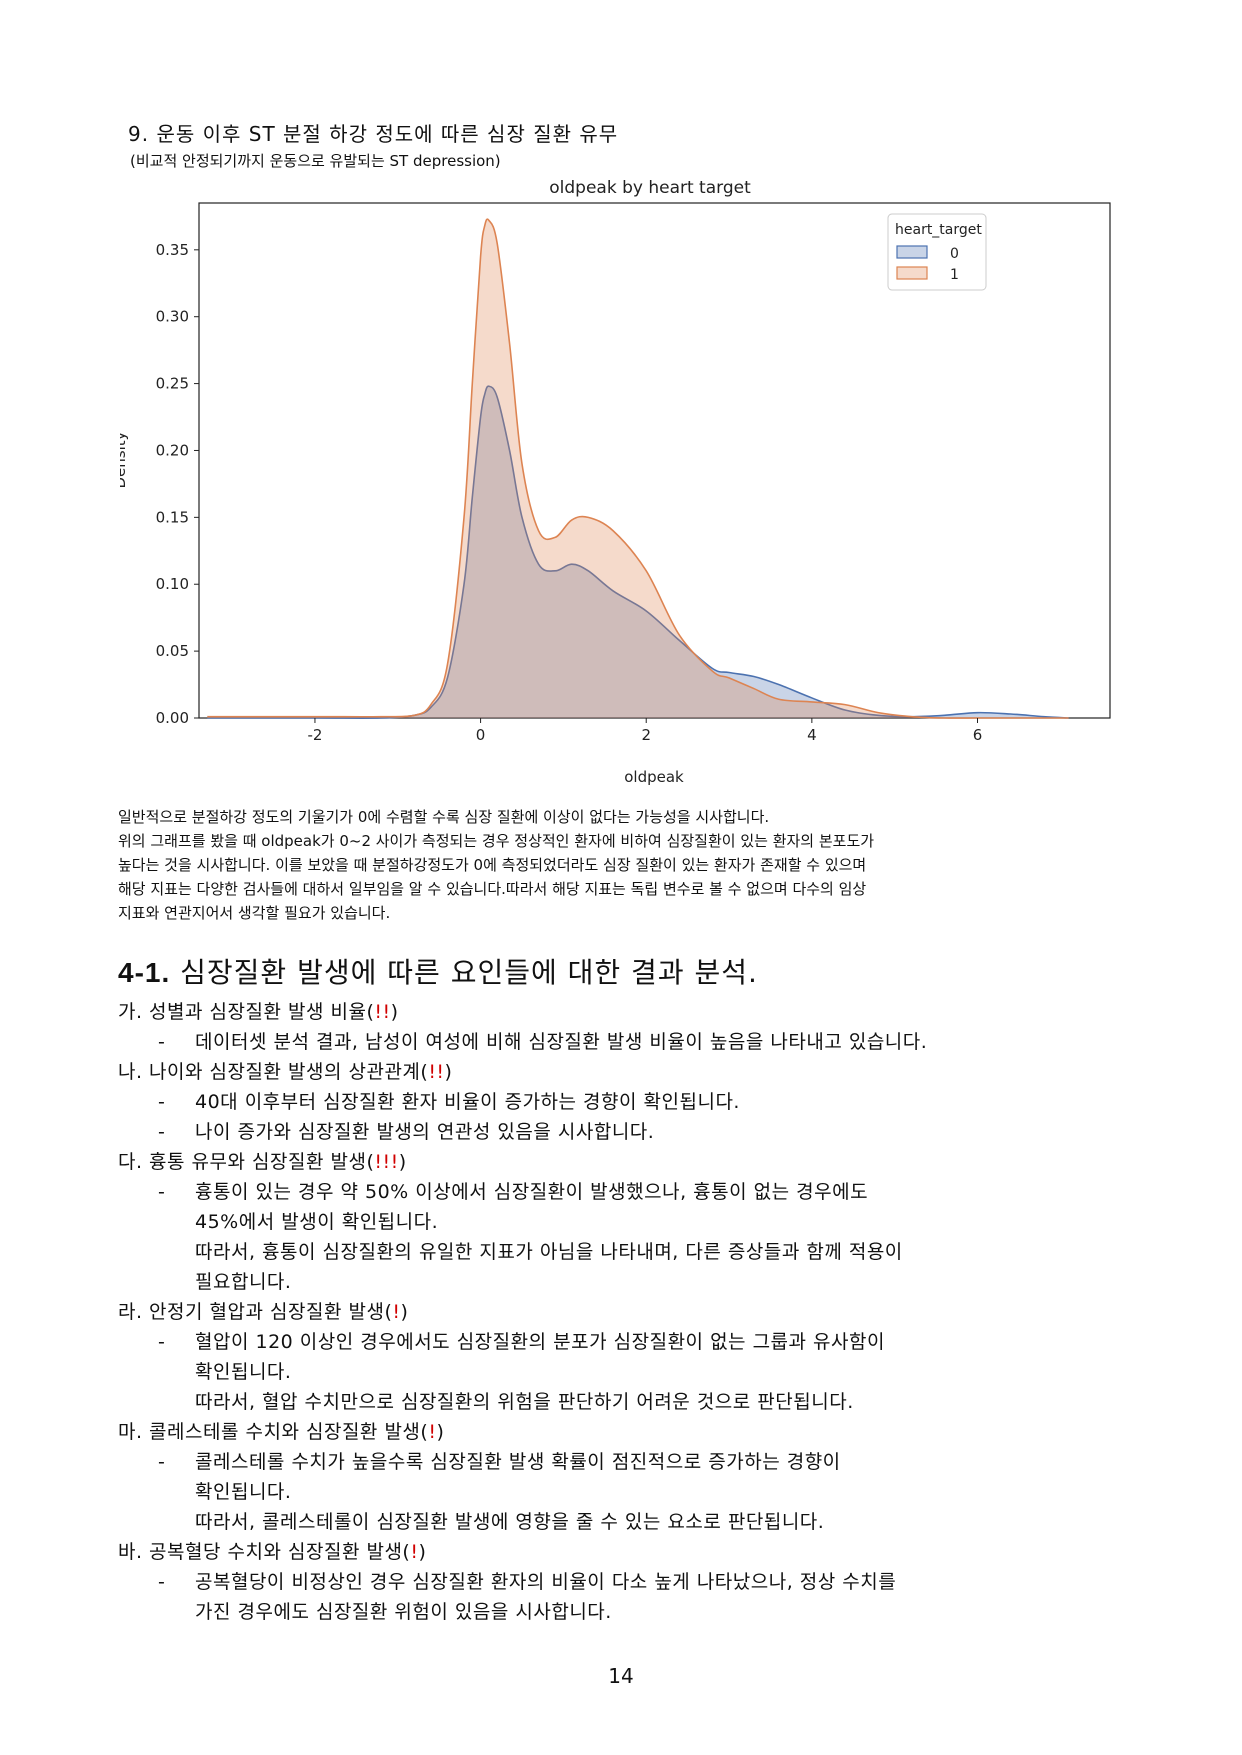 This screenshot has height=1755, width=1242. What do you see at coordinates (246, 1012) in the screenshot?
I see `finding-label: 가. 성별과 심장질환 발생 비율(` at bounding box center [246, 1012].